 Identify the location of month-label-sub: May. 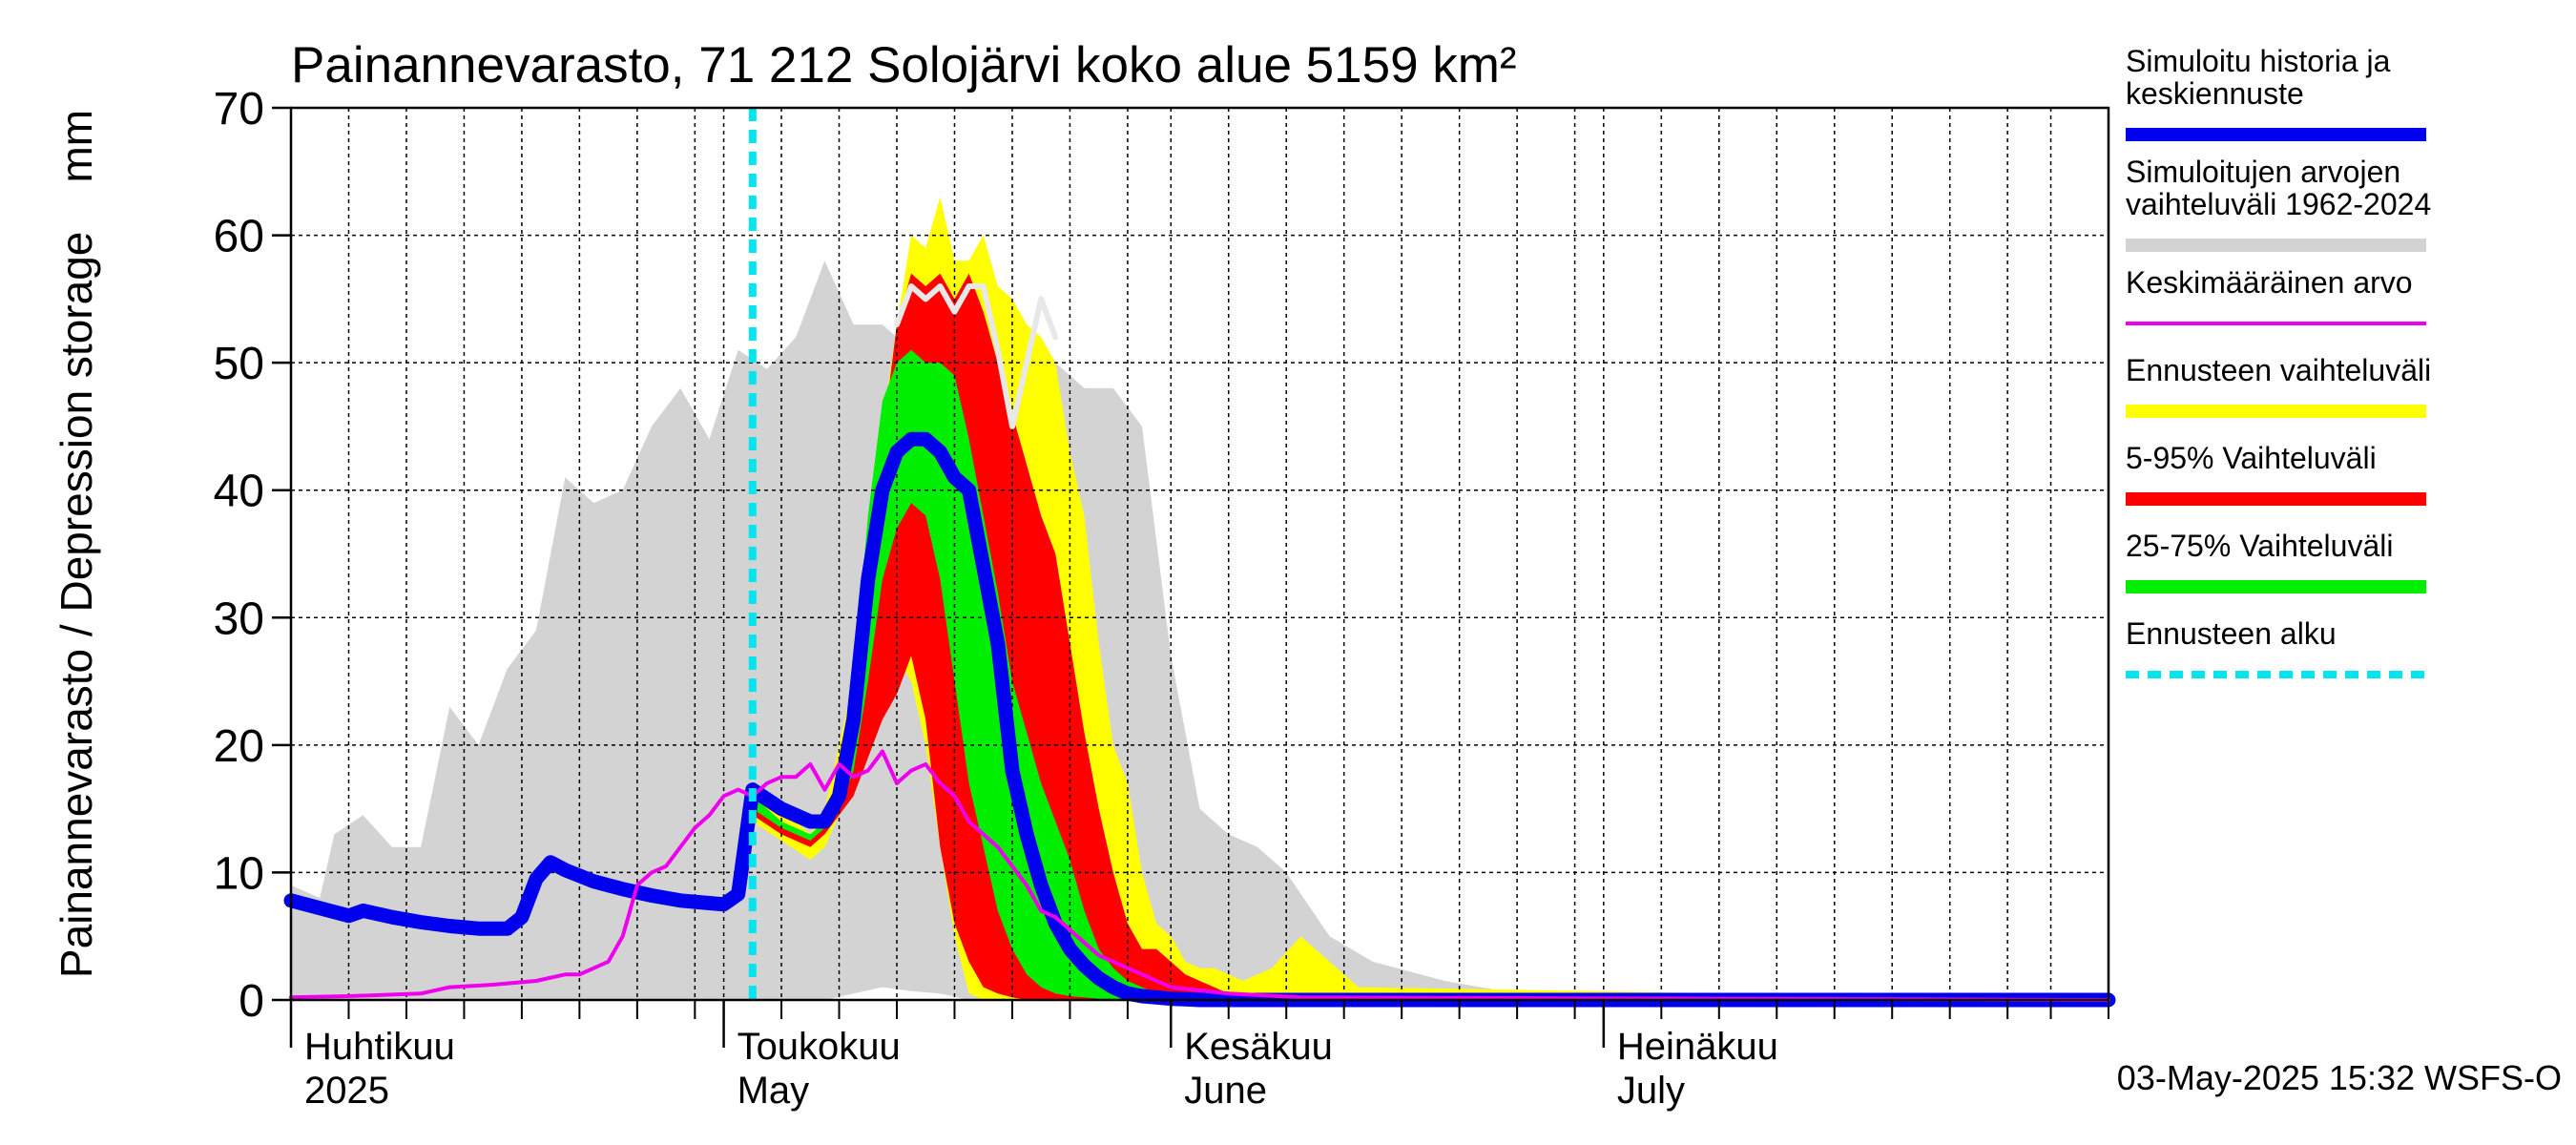
(773, 1091).